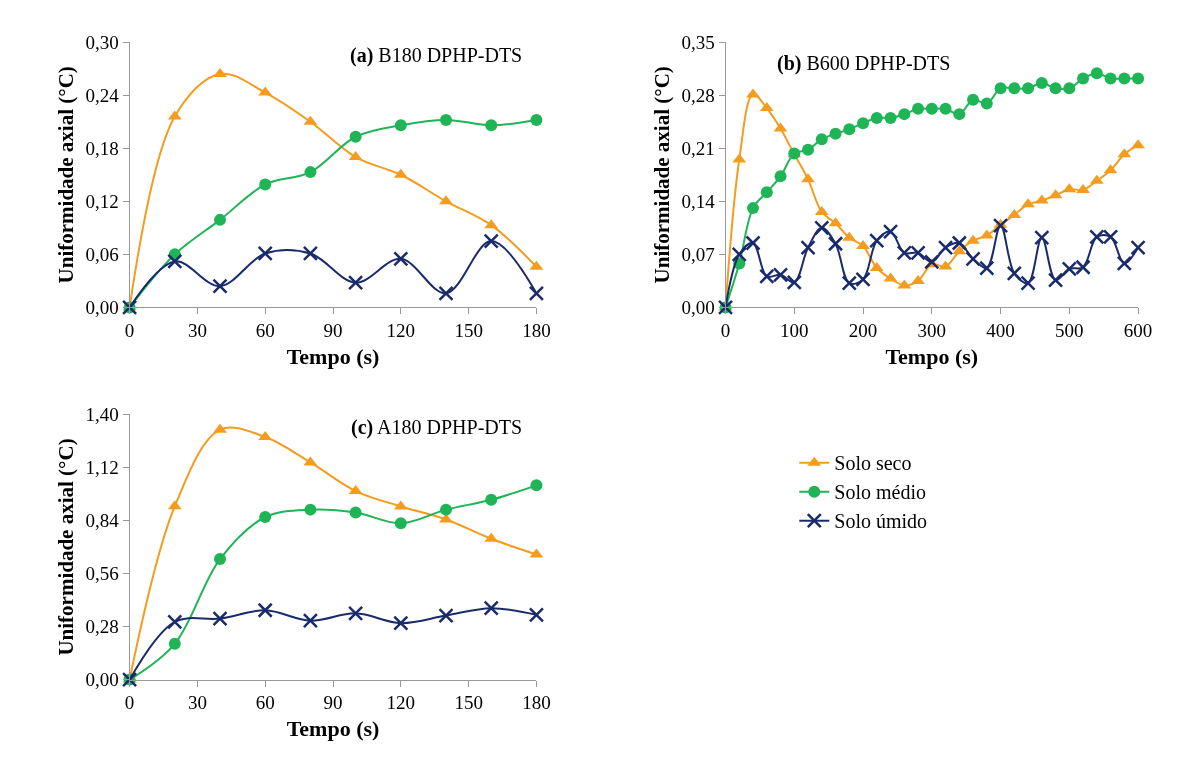 The image size is (1185, 778). I want to click on x-tick-label: 500, so click(1069, 331).